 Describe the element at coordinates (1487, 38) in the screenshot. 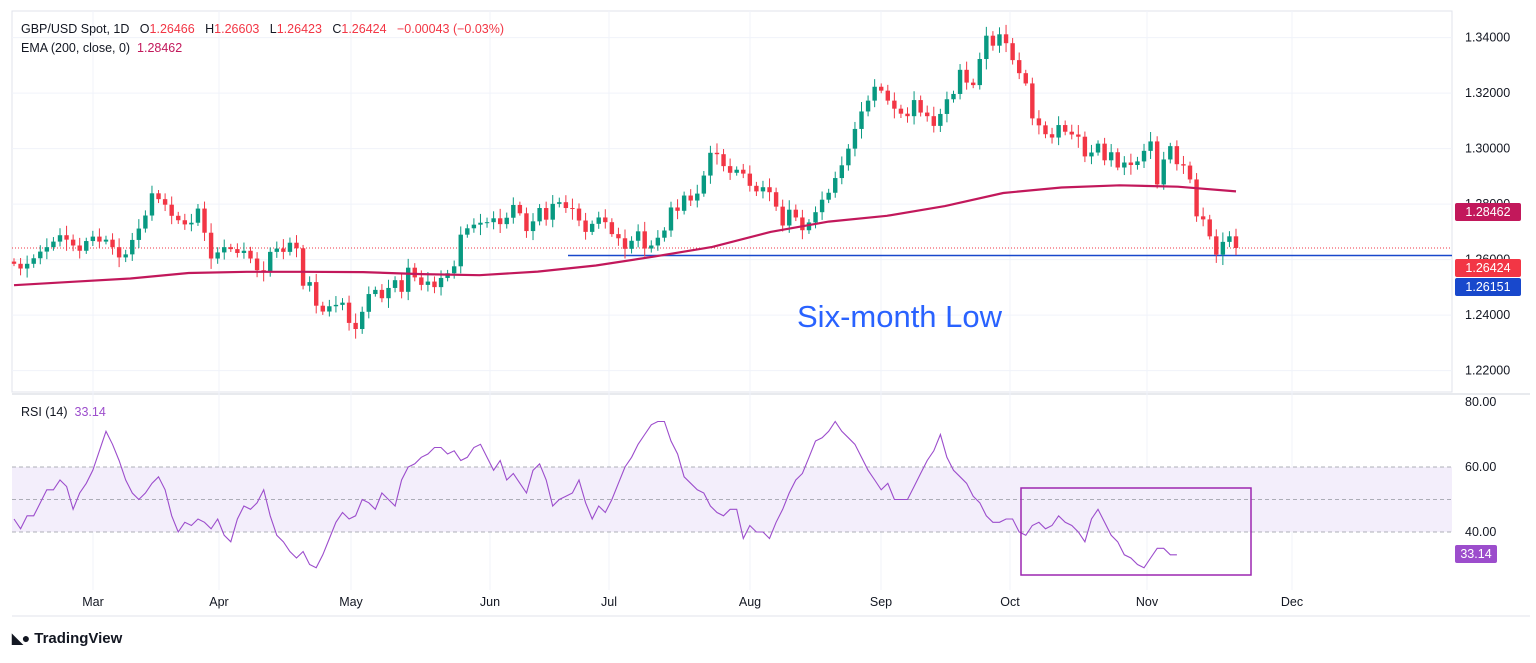

I see `y-tick-1.34000: 1.34000` at that location.